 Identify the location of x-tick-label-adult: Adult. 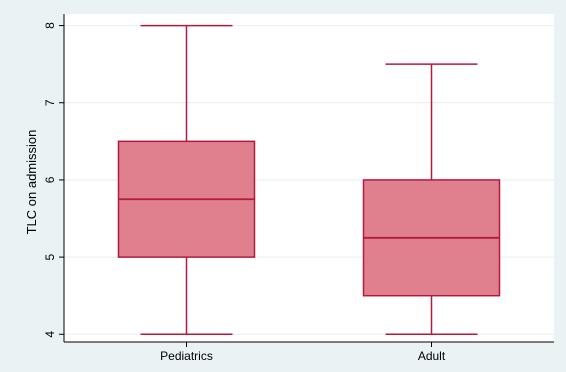
(432, 356).